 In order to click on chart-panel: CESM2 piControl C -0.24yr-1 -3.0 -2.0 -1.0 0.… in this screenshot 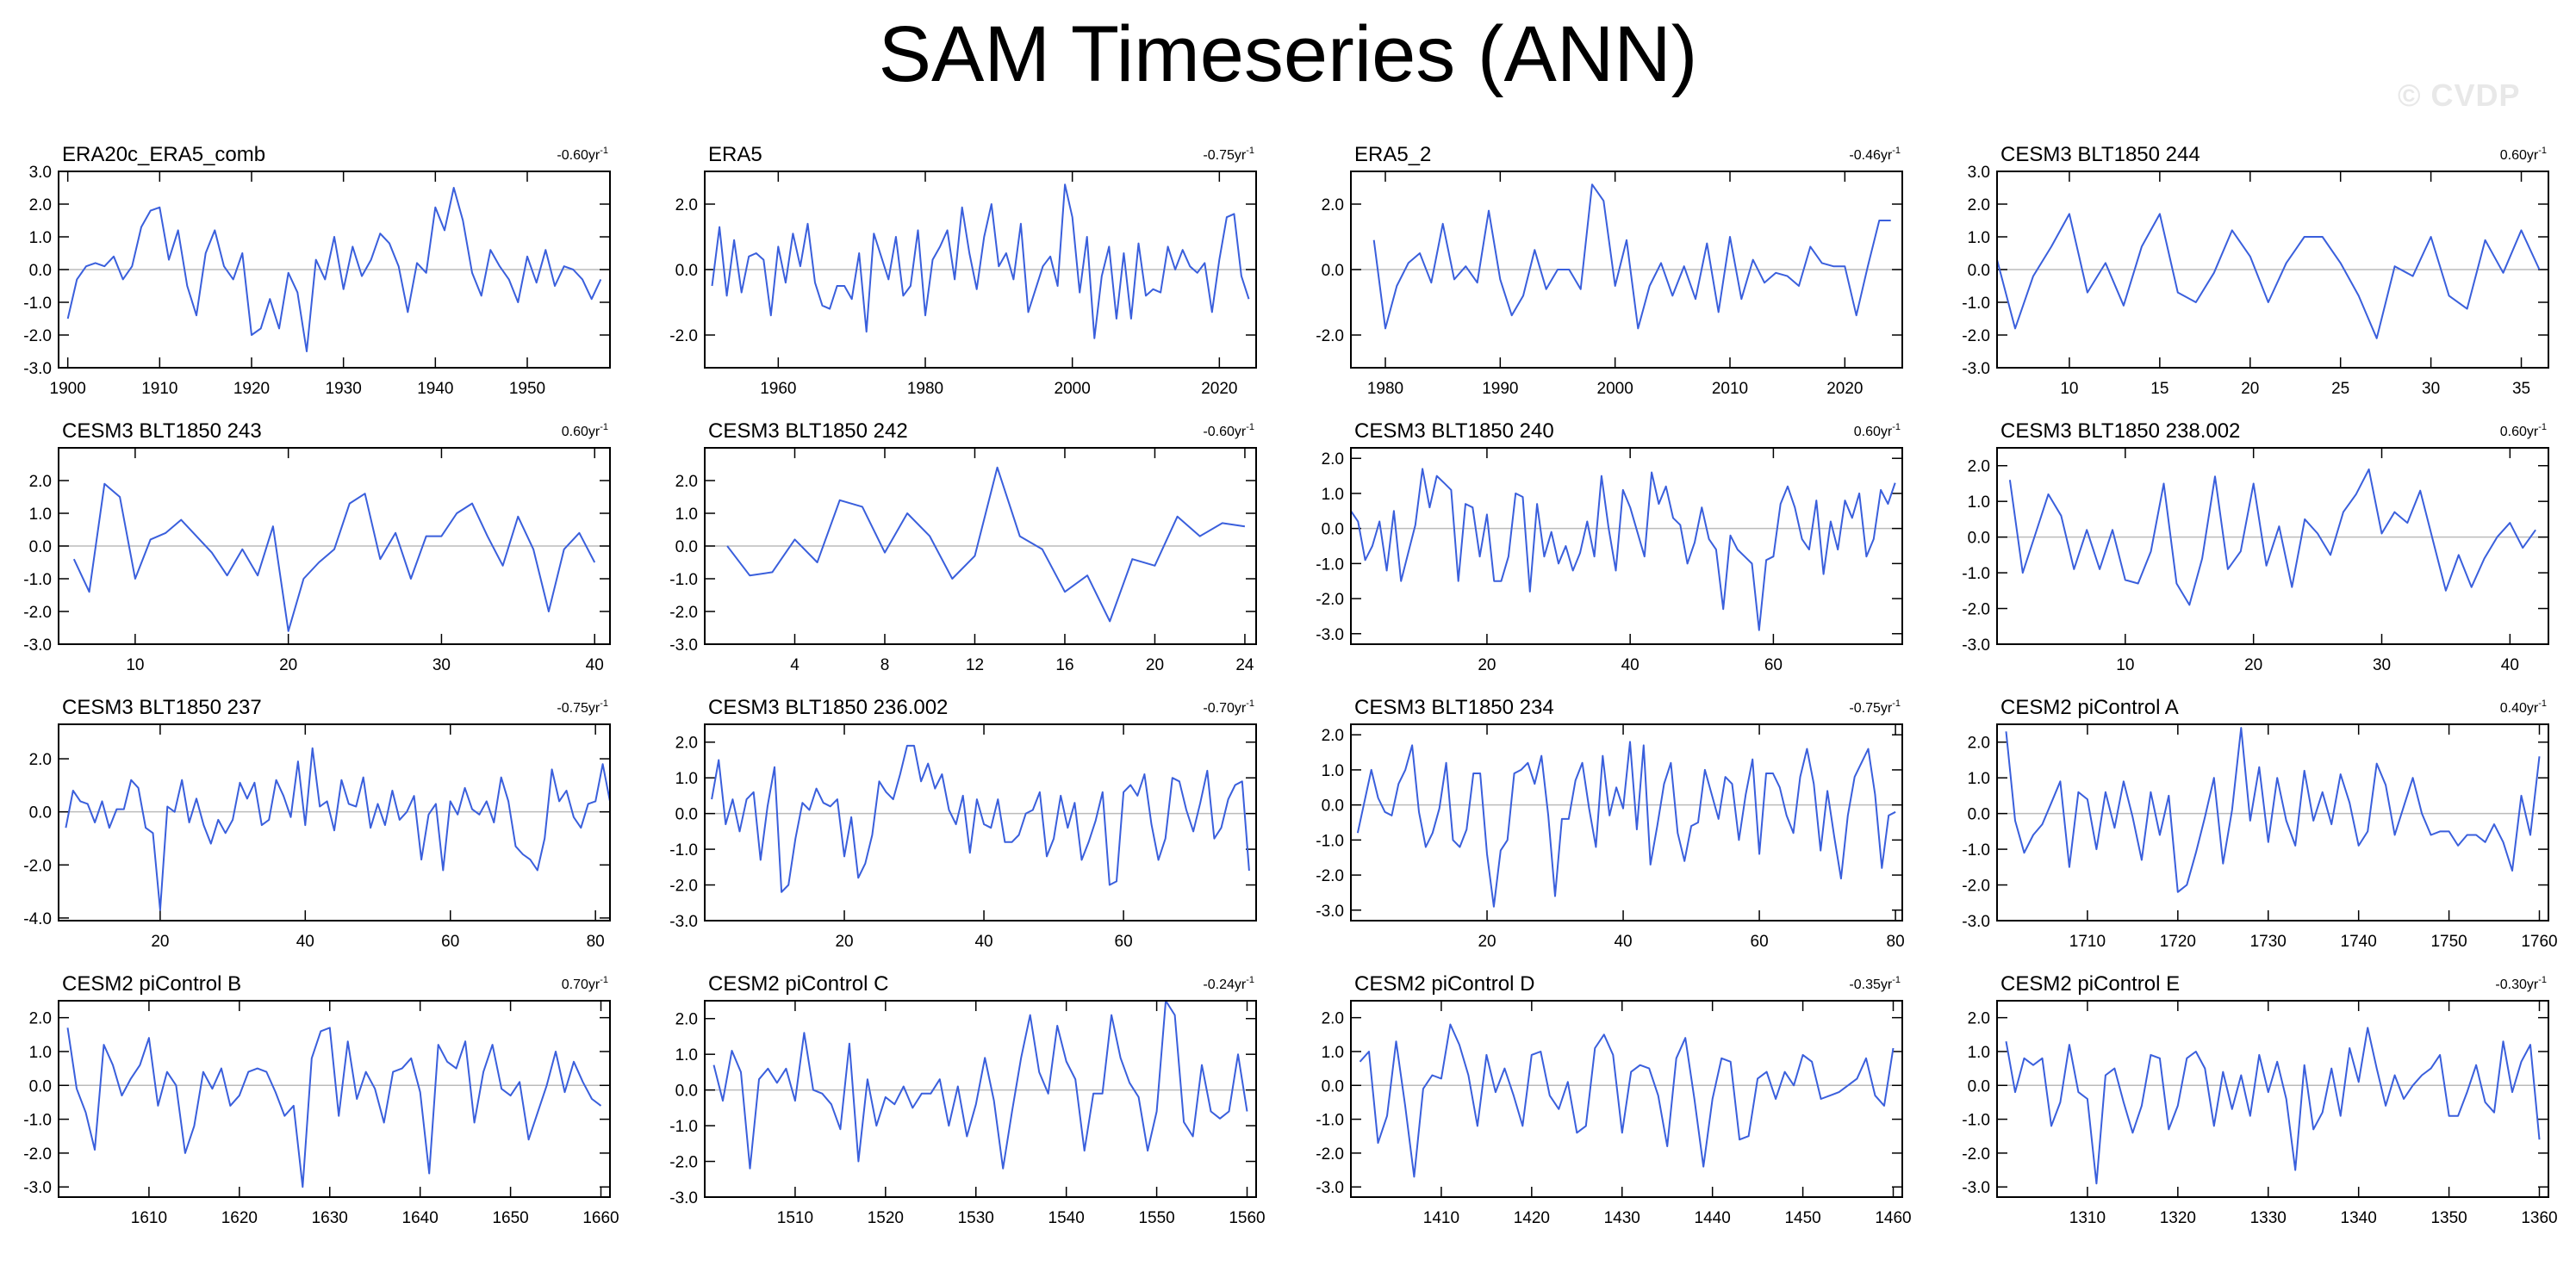, I will do `click(967, 1100)`.